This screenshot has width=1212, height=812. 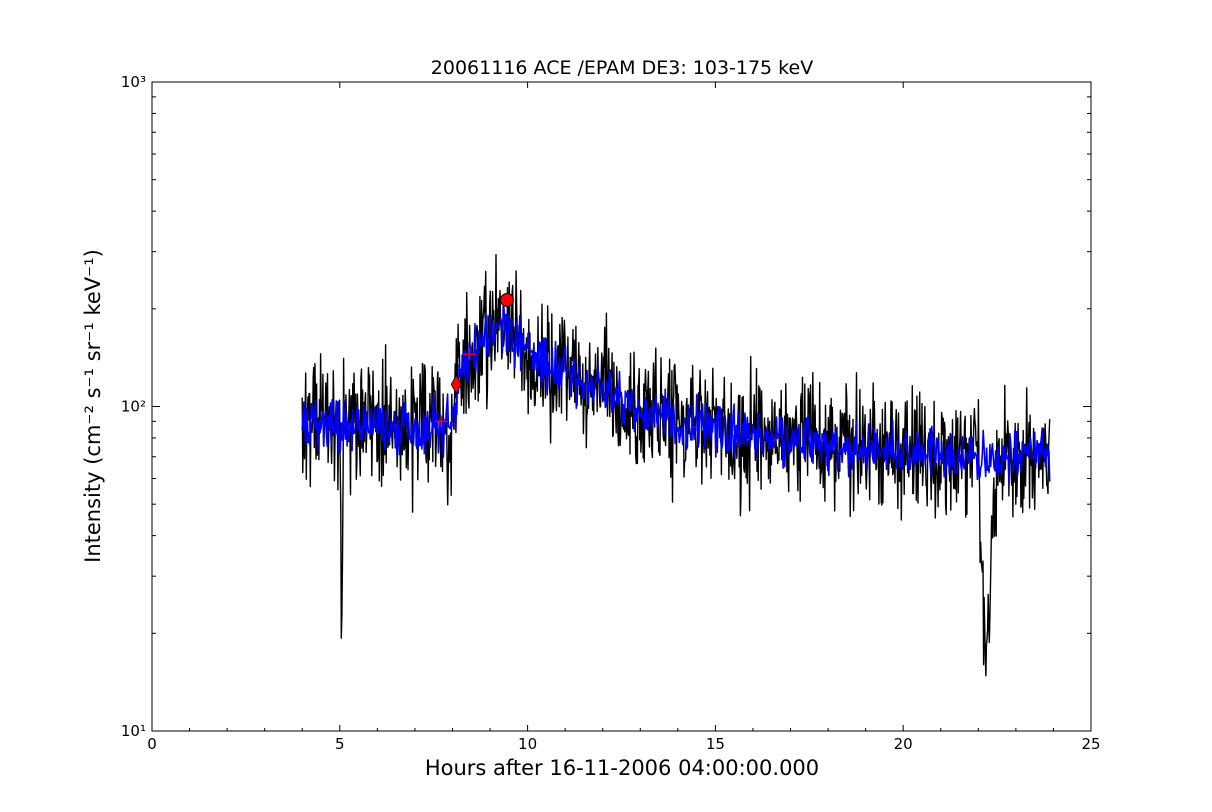 I want to click on x-tick-label: 0, so click(x=152, y=744).